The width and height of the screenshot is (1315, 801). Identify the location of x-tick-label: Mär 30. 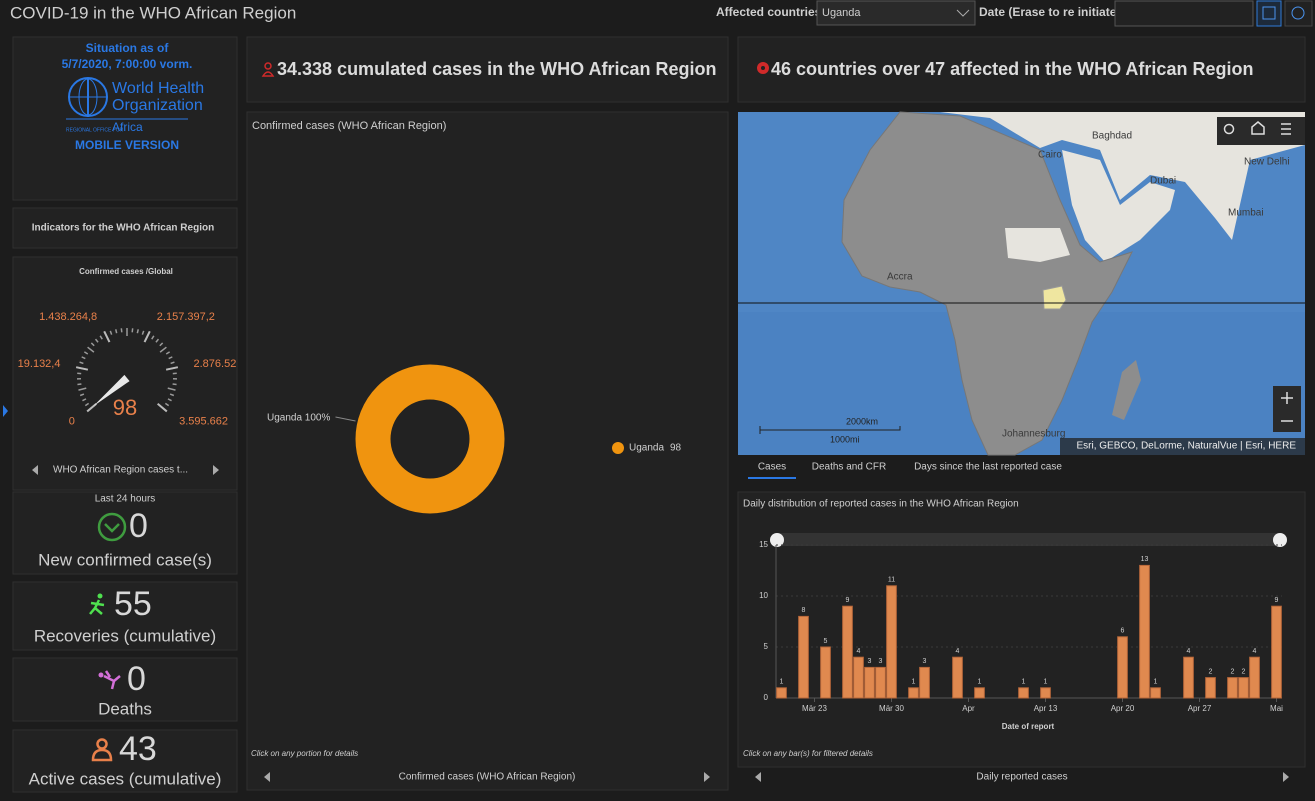
(891, 708).